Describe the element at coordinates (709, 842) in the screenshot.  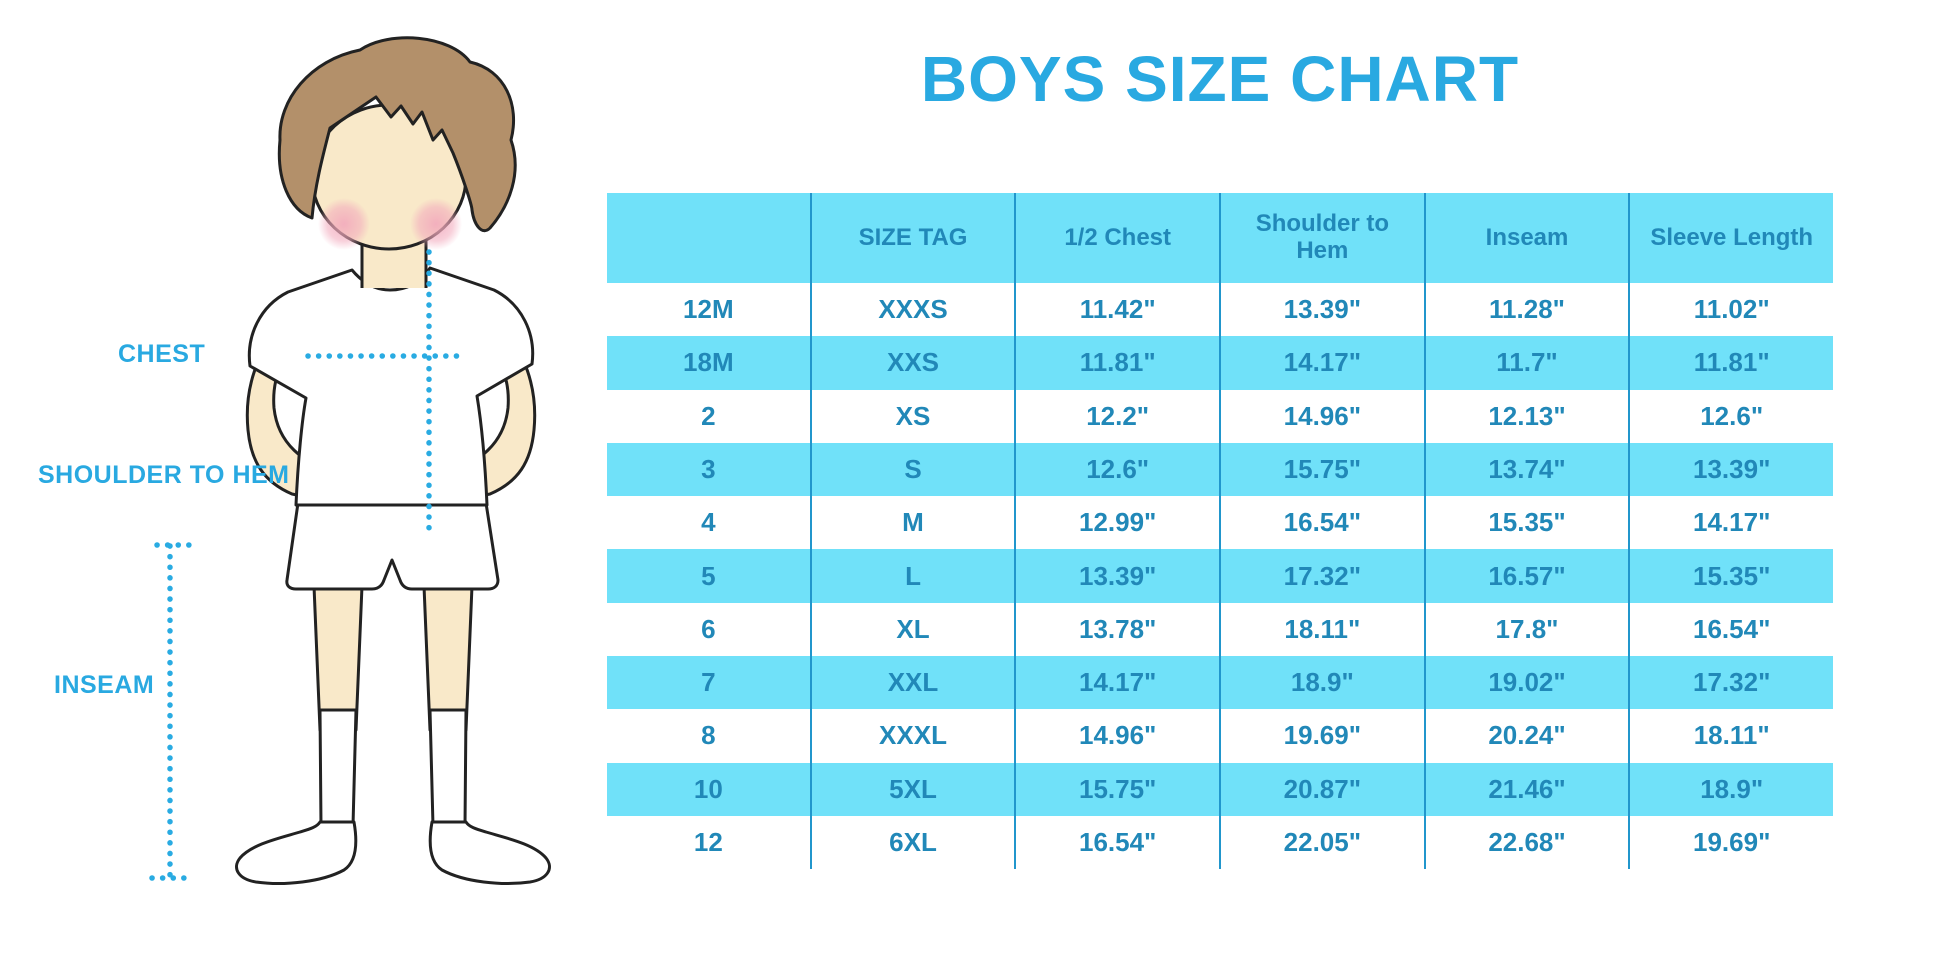
I see `table-cell: 12` at that location.